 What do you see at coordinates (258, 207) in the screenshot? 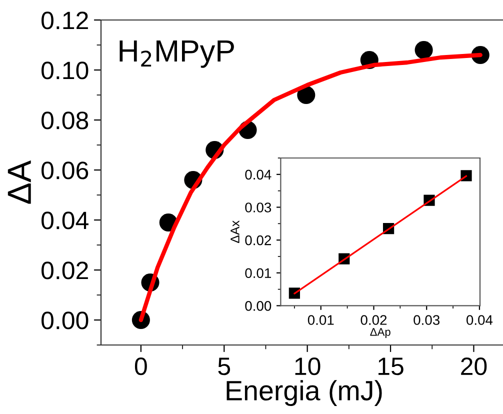
I see `y-tick-label: 0.03` at bounding box center [258, 207].